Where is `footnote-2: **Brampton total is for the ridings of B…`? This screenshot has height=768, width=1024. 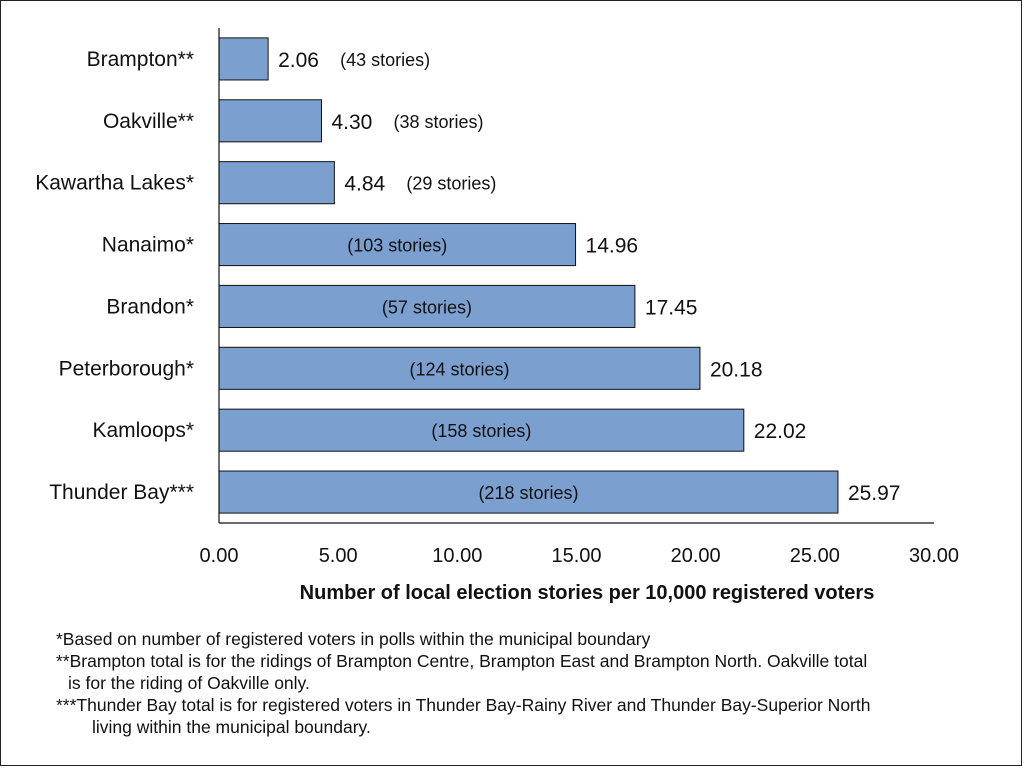 footnote-2: **Brampton total is for the ridings of B… is located at coordinates (462, 661).